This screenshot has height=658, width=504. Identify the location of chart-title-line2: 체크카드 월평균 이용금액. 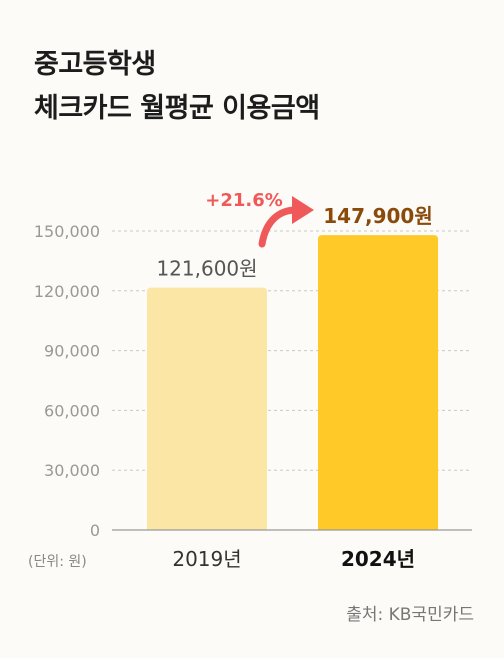
(177, 108).